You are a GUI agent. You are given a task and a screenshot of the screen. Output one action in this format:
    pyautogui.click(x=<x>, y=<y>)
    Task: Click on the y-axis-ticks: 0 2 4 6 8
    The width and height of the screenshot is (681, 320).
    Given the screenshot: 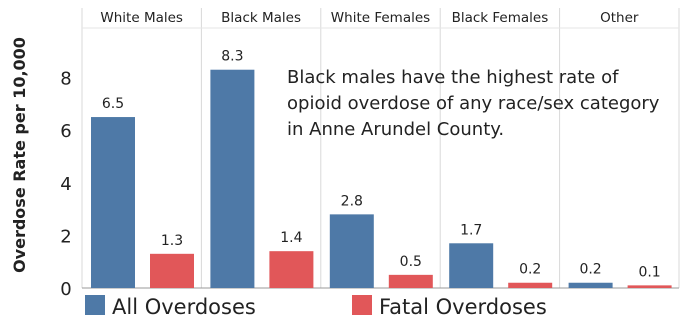 What is the action you would take?
    pyautogui.click(x=65, y=184)
    